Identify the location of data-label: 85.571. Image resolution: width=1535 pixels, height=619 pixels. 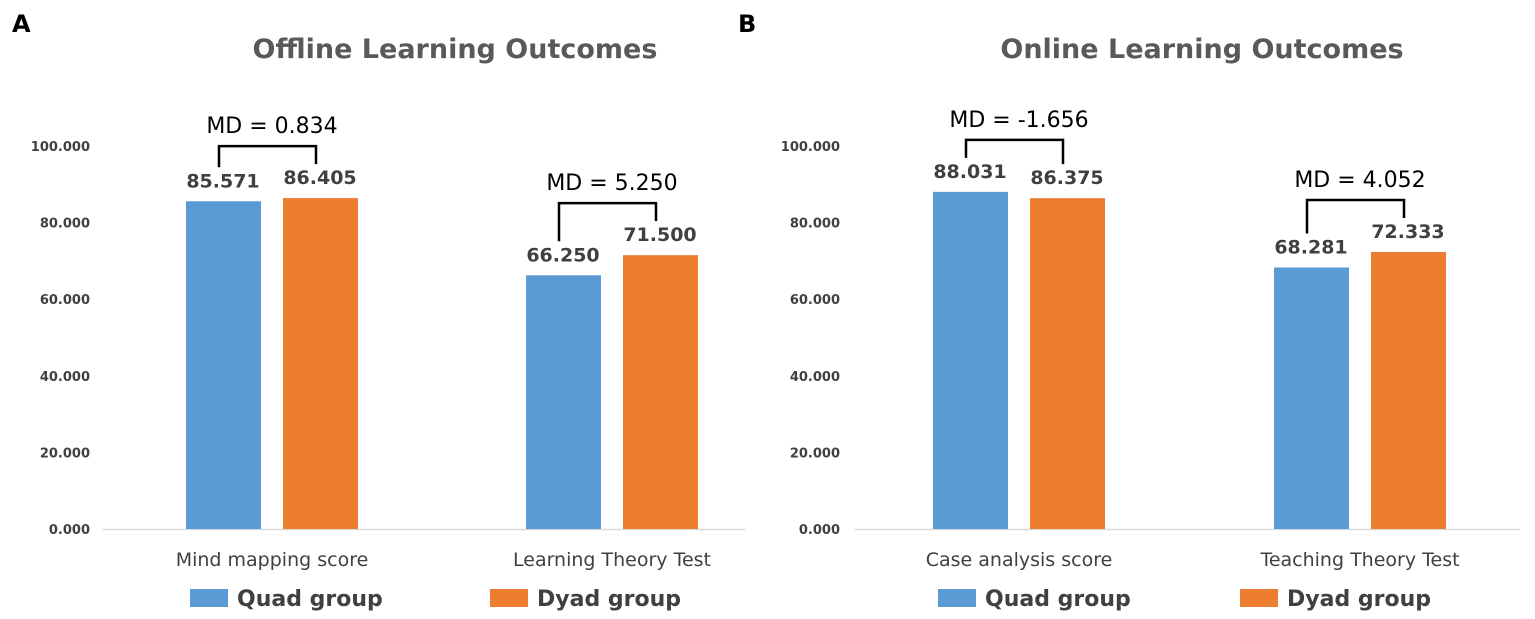
(222, 181).